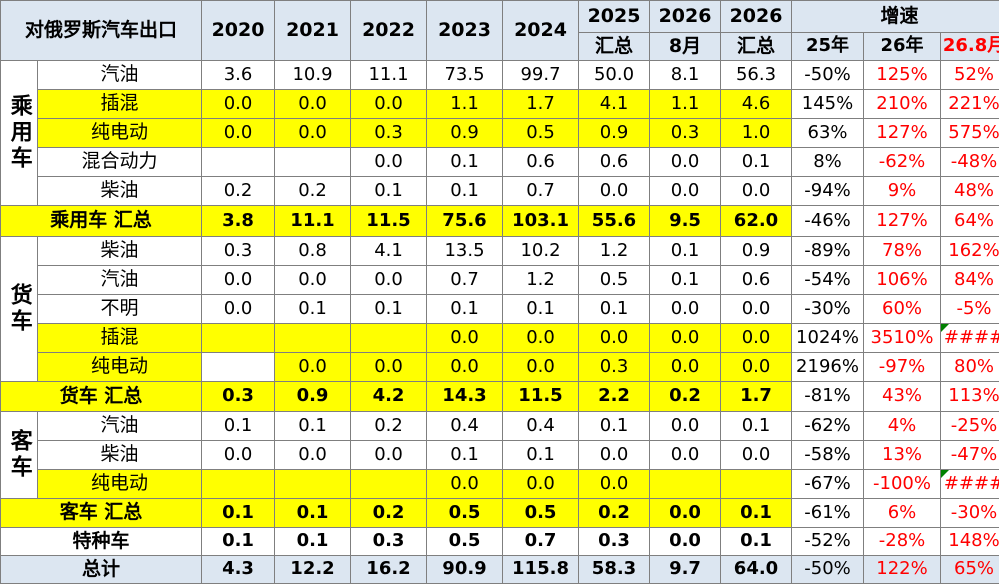 Image resolution: width=999 pixels, height=584 pixels. What do you see at coordinates (120, 162) in the screenshot?
I see `row-label: 混合动力` at bounding box center [120, 162].